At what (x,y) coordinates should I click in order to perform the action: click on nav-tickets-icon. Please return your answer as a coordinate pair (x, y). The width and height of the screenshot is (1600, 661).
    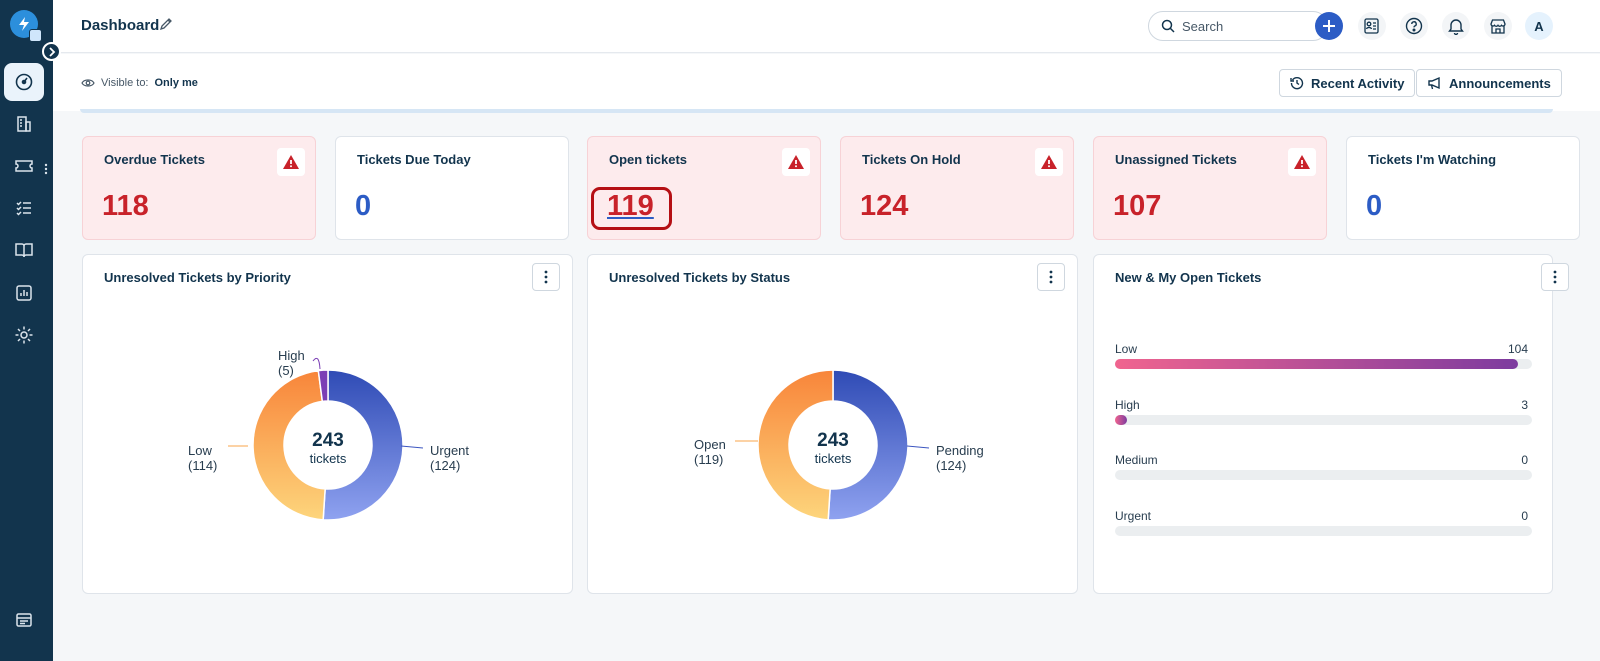
    Looking at the image, I should click on (24, 166).